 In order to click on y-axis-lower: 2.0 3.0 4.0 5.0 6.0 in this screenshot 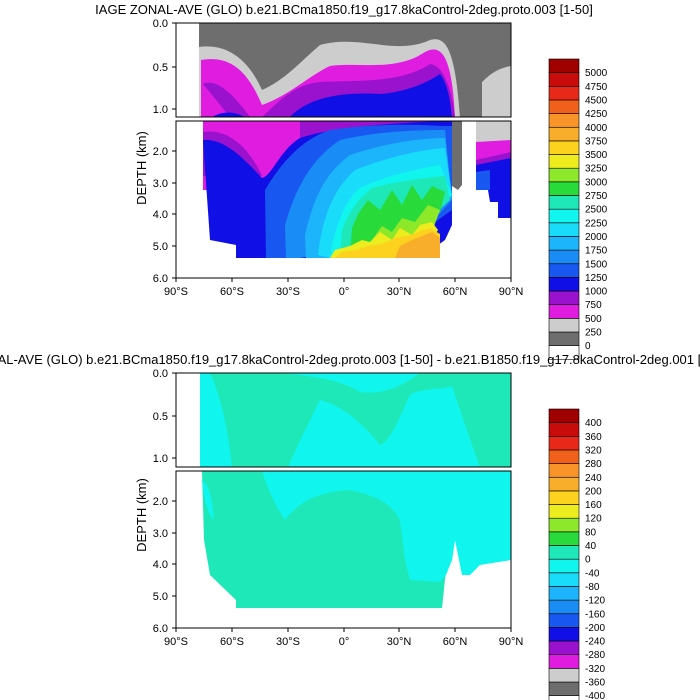, I will do `click(164, 215)`.